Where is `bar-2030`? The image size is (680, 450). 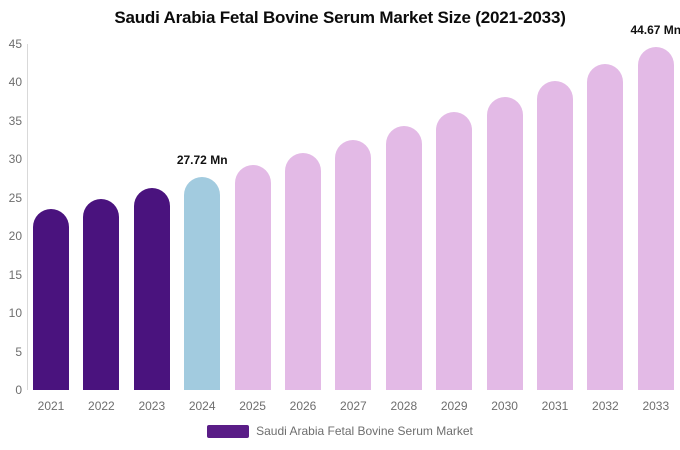
bar-2030 is located at coordinates (504, 243).